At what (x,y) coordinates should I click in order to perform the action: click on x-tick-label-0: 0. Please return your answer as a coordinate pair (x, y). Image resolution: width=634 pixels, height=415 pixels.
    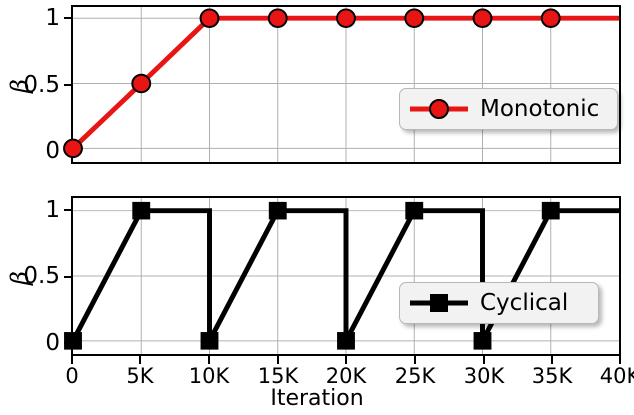
    Looking at the image, I should click on (72, 376).